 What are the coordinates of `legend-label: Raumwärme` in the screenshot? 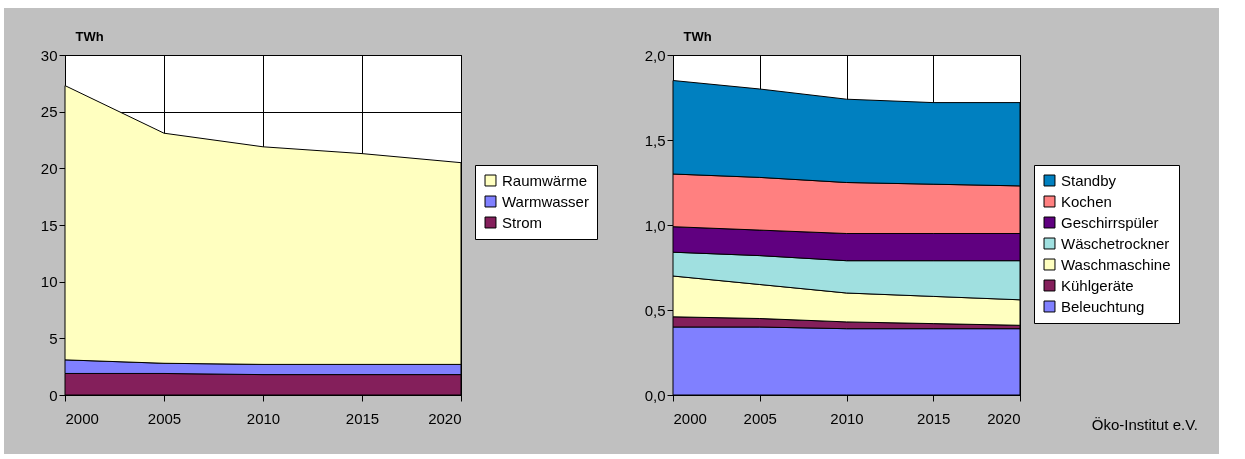 It's located at (545, 180).